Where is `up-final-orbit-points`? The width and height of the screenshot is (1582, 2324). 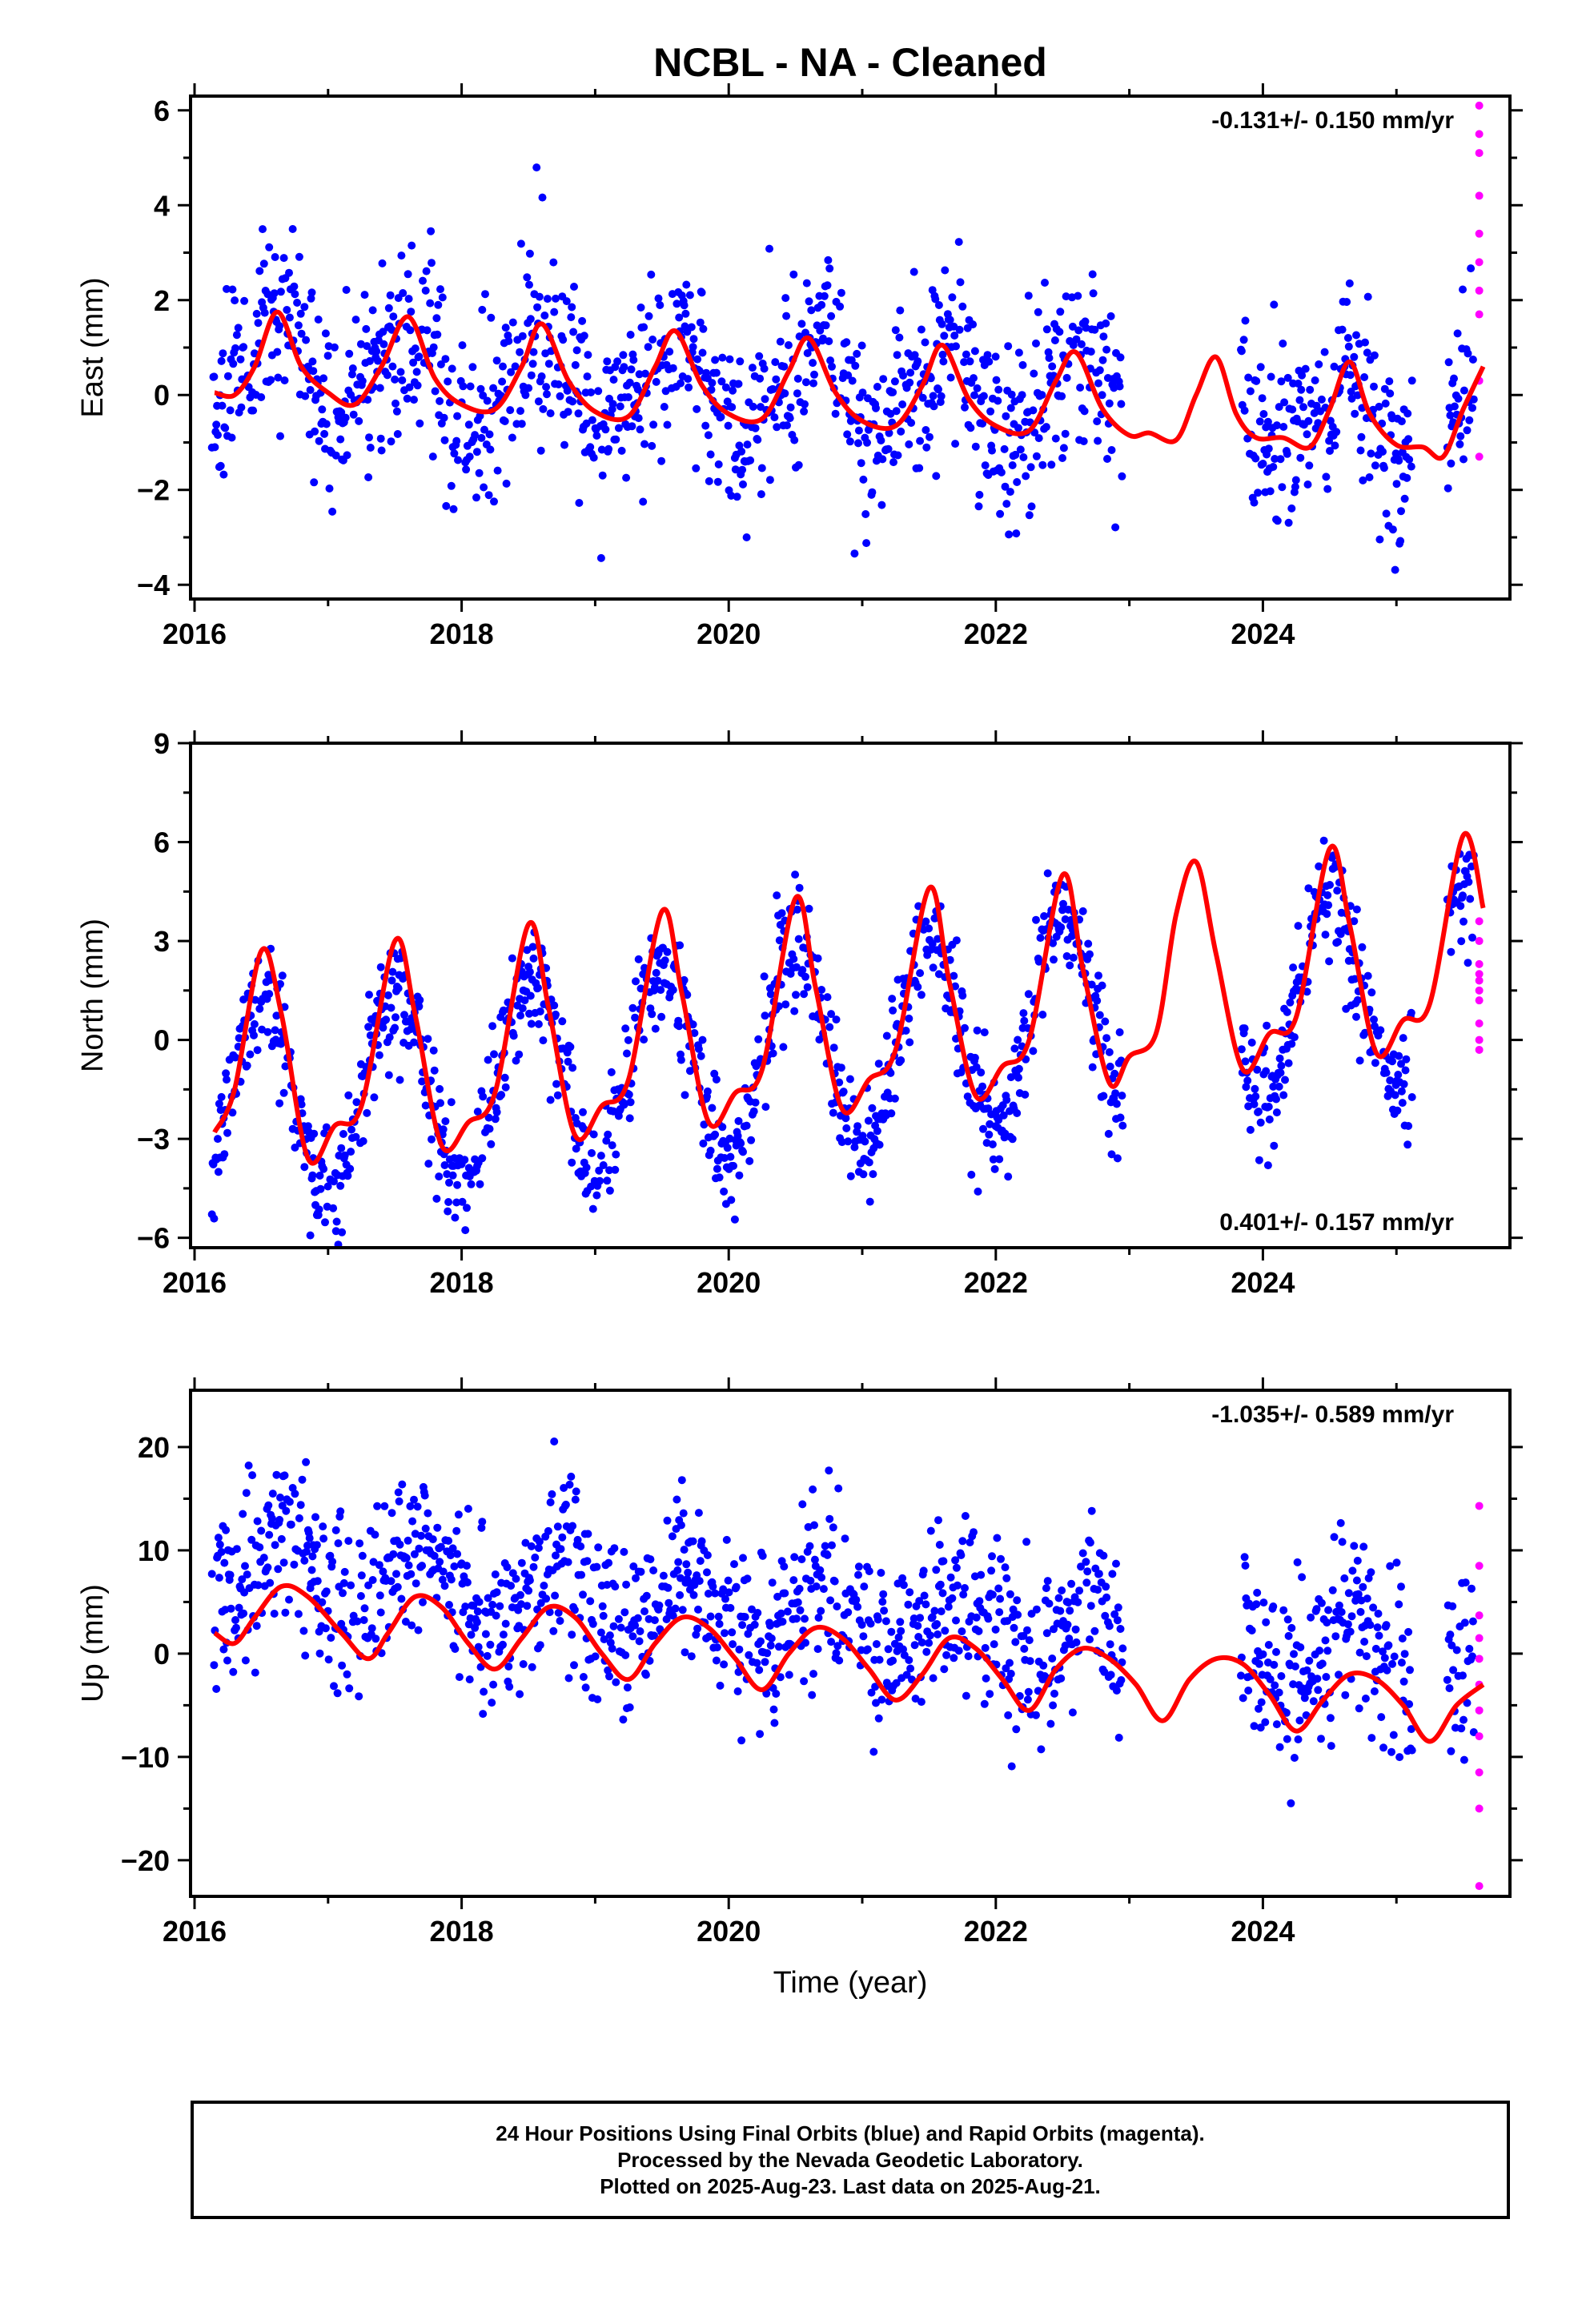 up-final-orbit-points is located at coordinates (843, 1622).